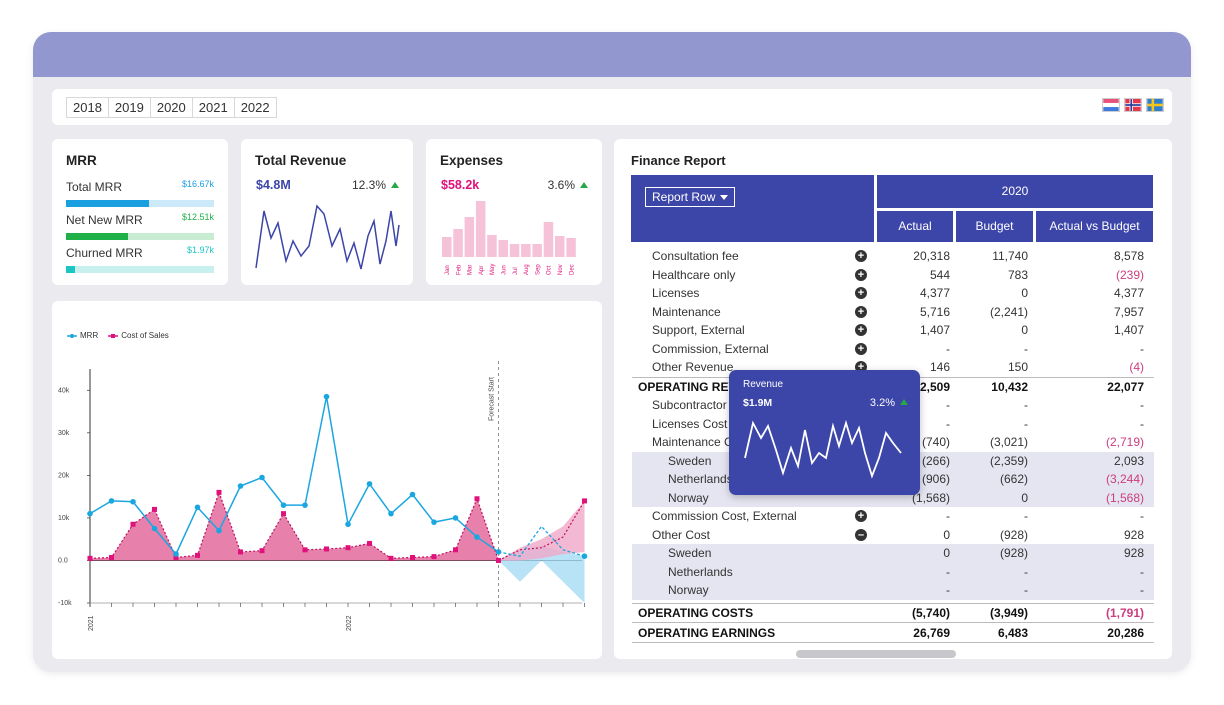  What do you see at coordinates (893, 275) in the screenshot?
I see `finance-row: Healthcare only +544 783 (239)` at bounding box center [893, 275].